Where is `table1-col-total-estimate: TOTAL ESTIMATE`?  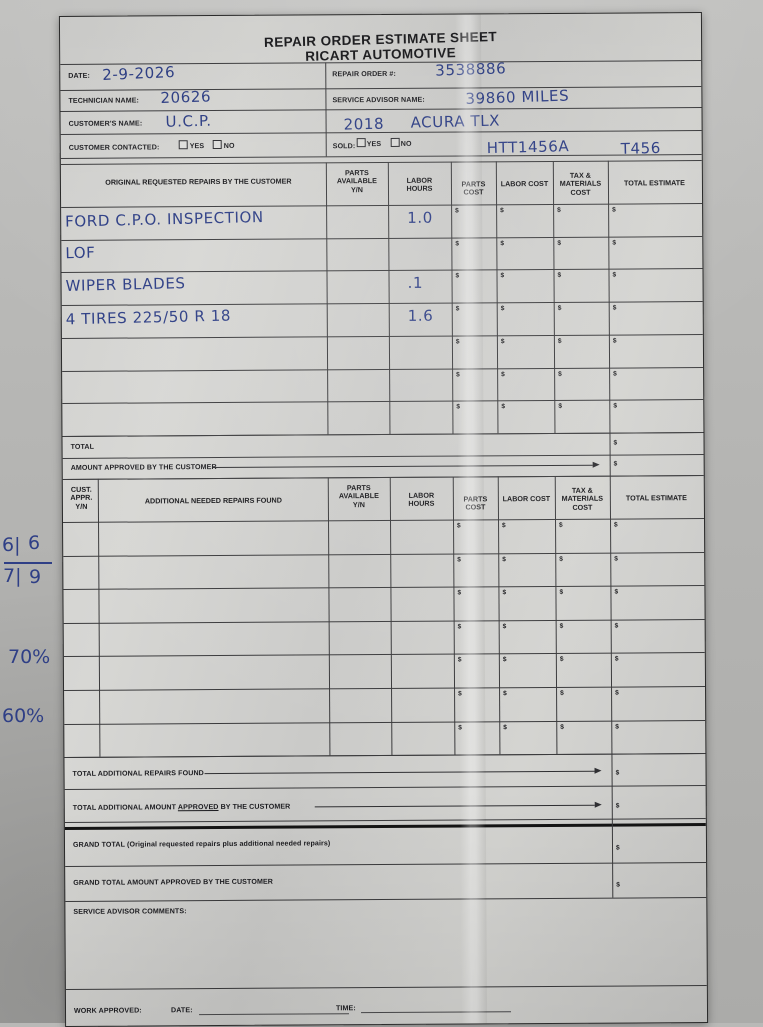
table1-col-total-estimate: TOTAL ESTIMATE is located at coordinates (654, 183).